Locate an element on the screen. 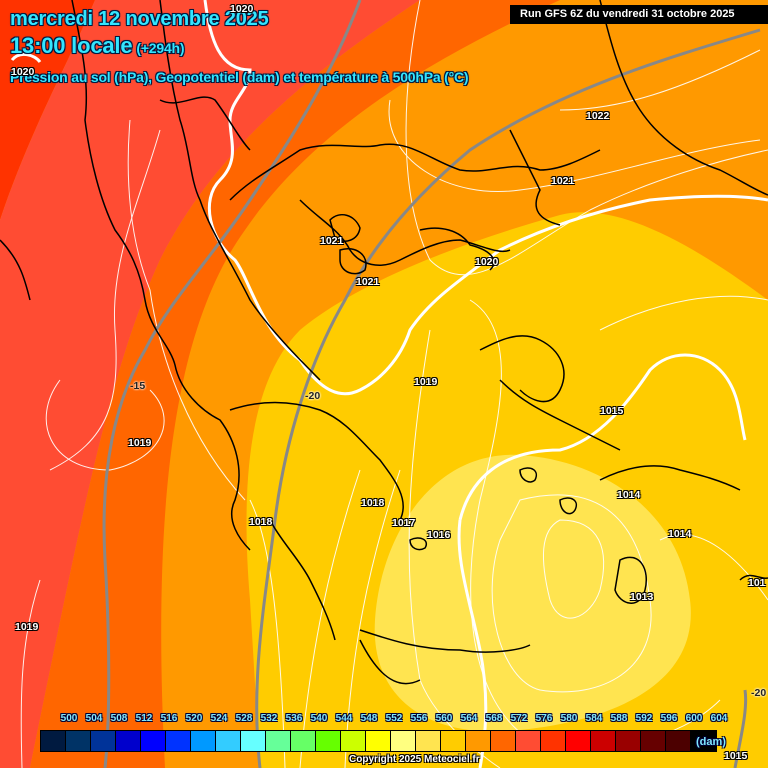 This screenshot has width=768, height=768. legend-tick: 568 is located at coordinates (494, 718).